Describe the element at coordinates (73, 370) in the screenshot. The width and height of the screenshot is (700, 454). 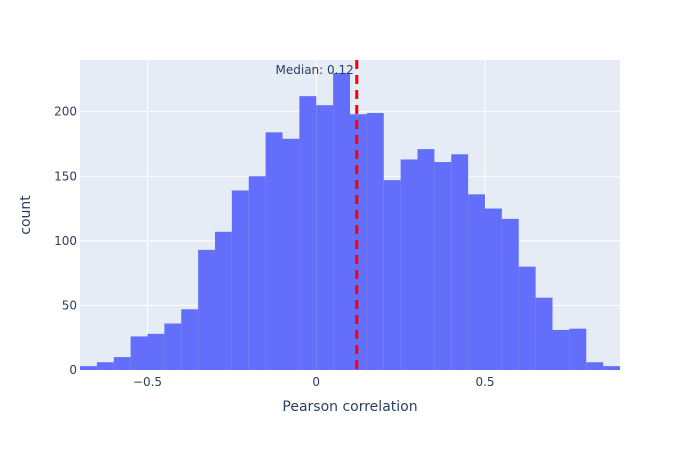
I see `y-tick-label: 0` at that location.